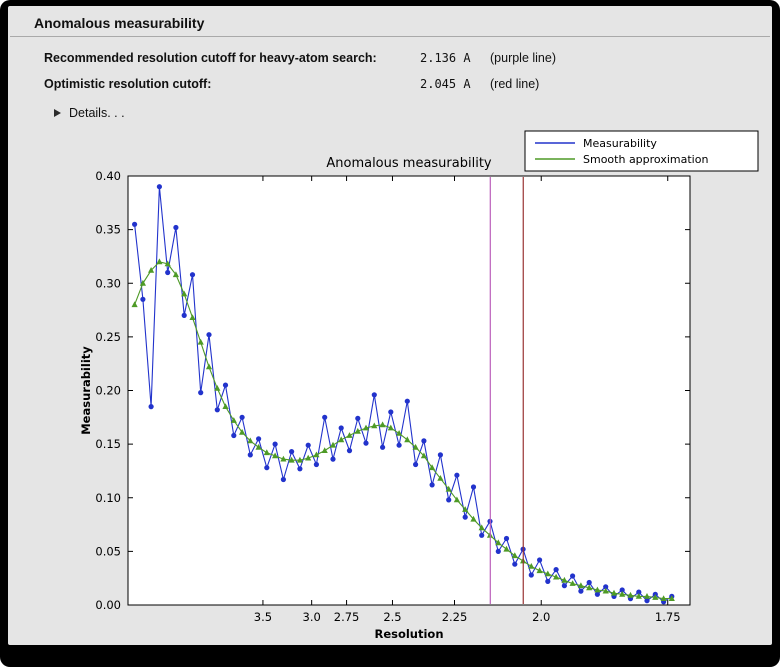  What do you see at coordinates (445, 58) in the screenshot?
I see `recommended-cutoff-value: 2.136 A` at bounding box center [445, 58].